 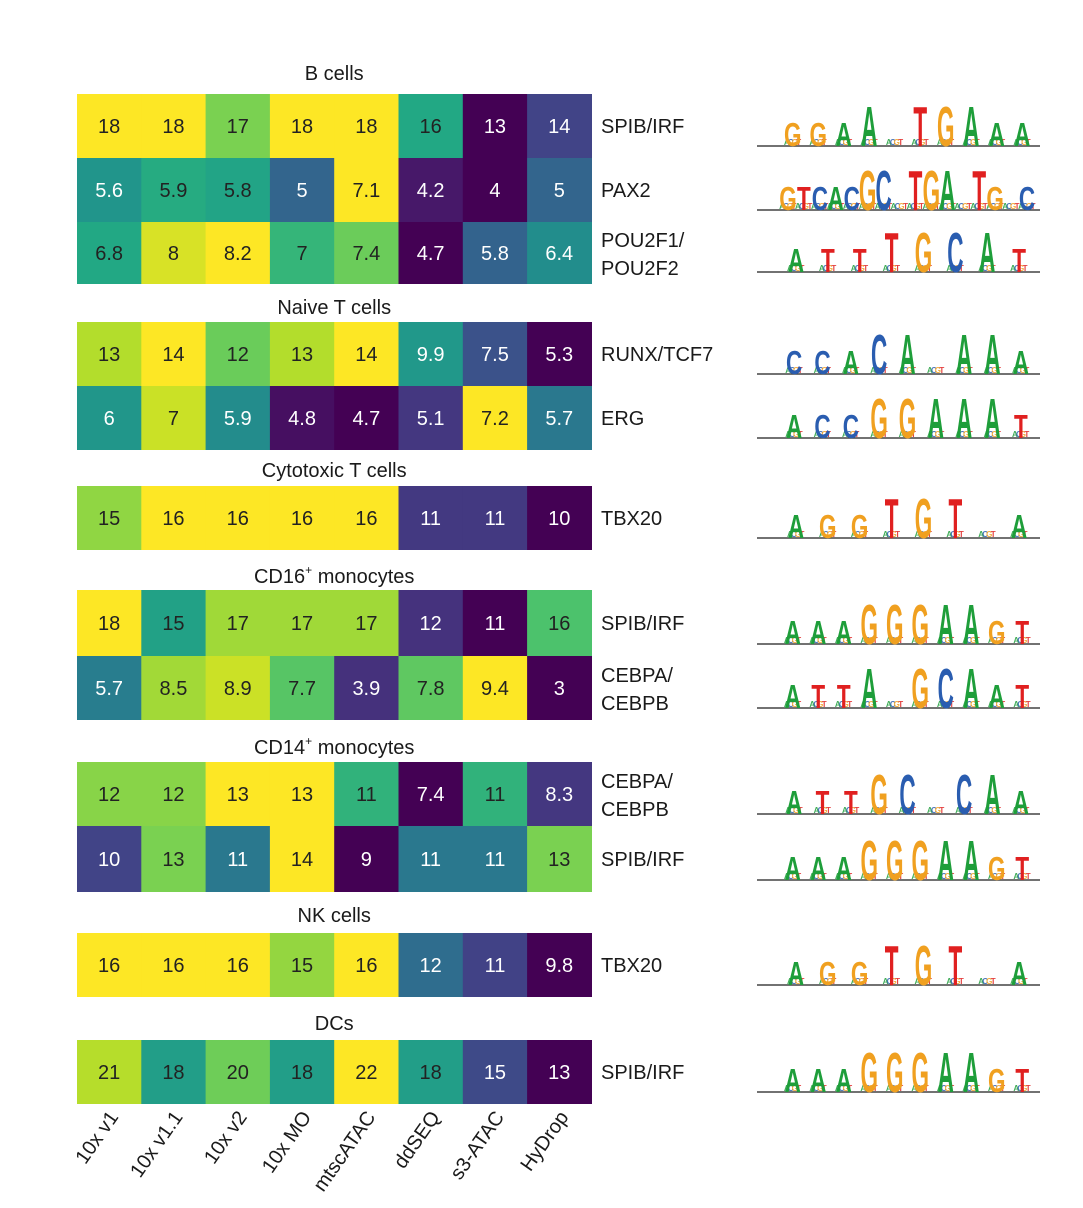 What do you see at coordinates (431, 966) in the screenshot?
I see `cell-value-label: 12` at bounding box center [431, 966].